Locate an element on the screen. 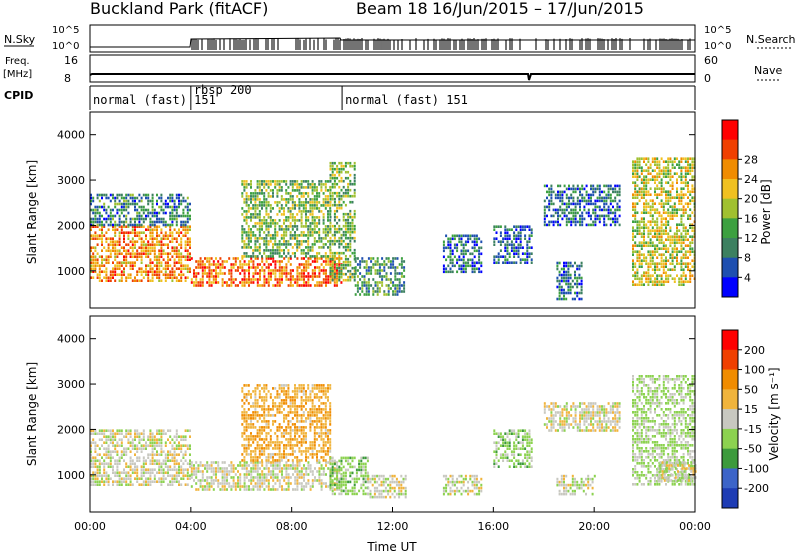 The width and height of the screenshot is (800, 554). freq-label-line2: [MHz] is located at coordinates (17, 74).